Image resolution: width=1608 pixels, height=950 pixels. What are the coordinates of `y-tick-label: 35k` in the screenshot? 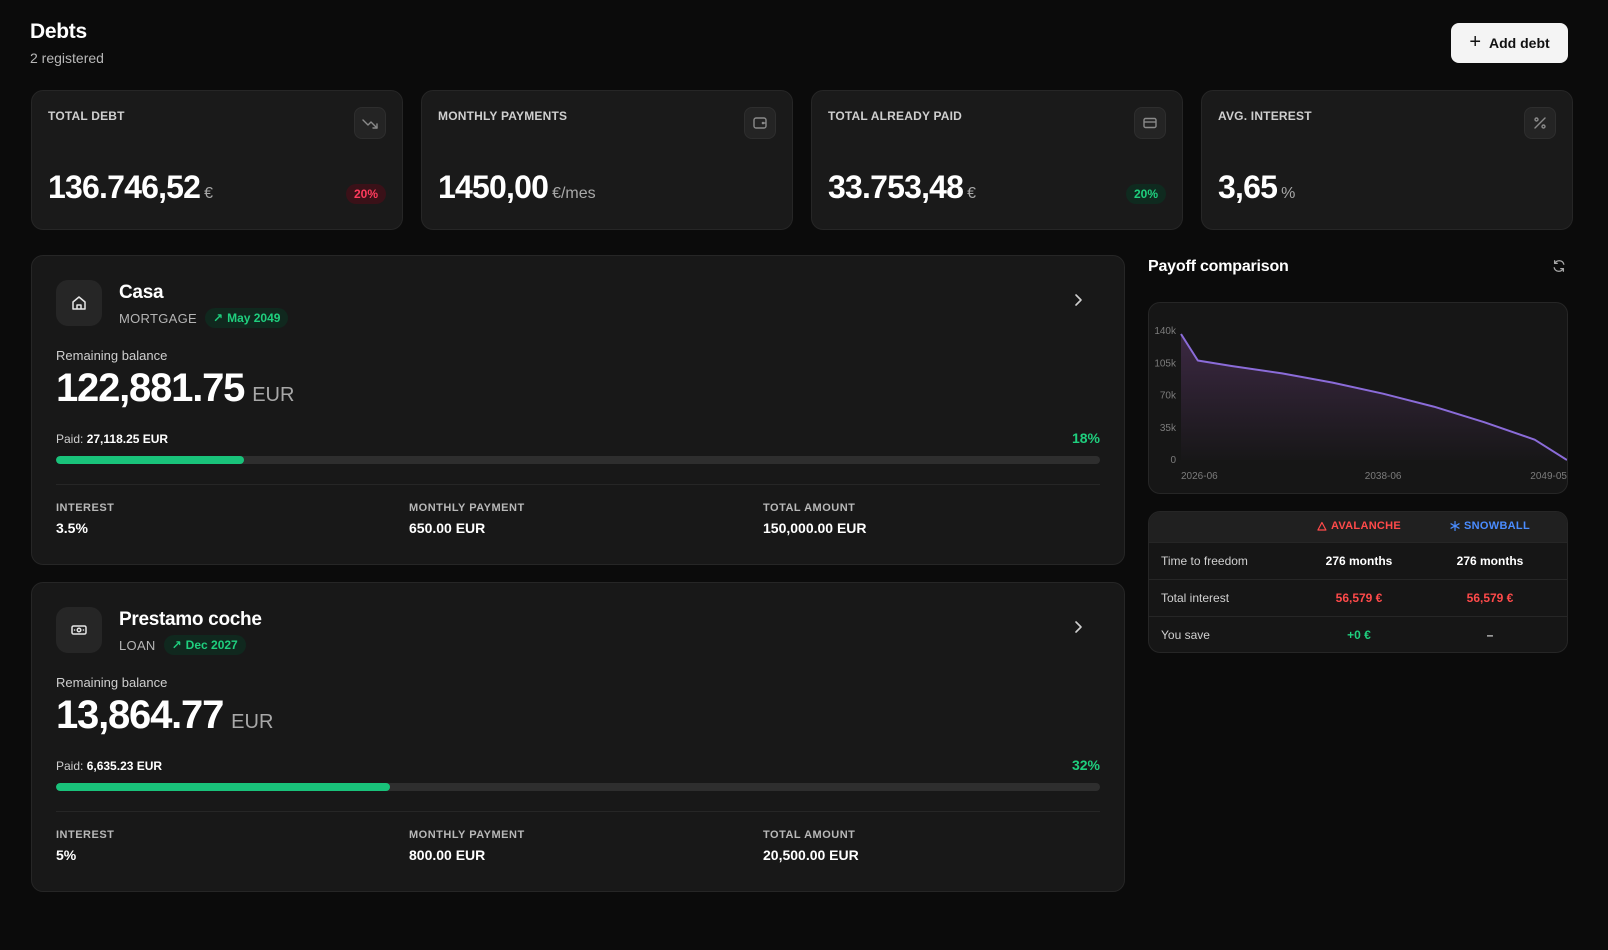 It's located at (1168, 428).